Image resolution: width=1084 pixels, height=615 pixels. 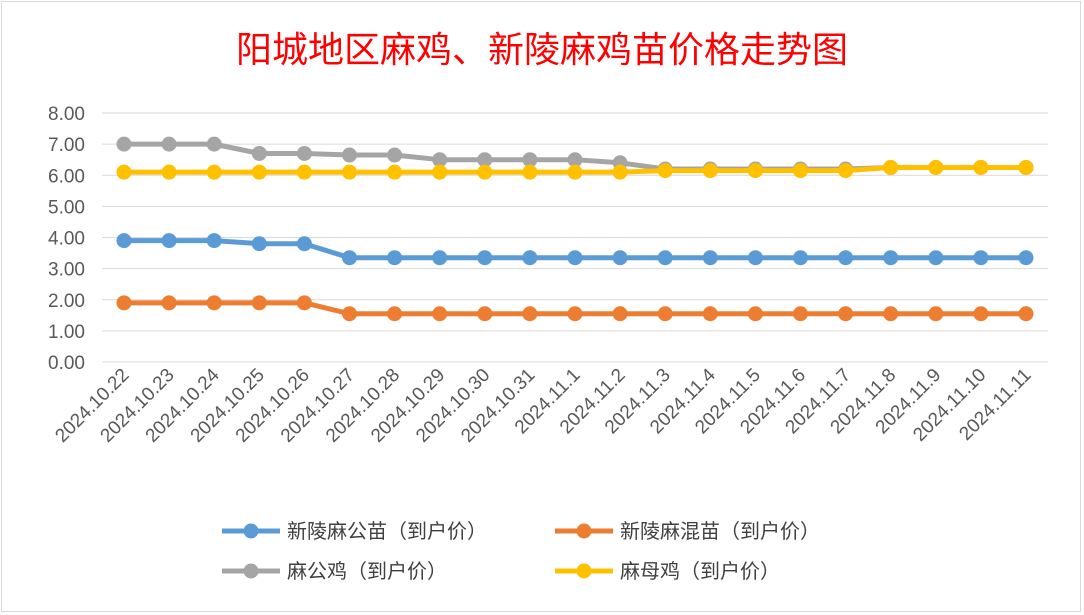 I want to click on legend-item: 麻母鸡（到户价）, so click(x=667, y=571).